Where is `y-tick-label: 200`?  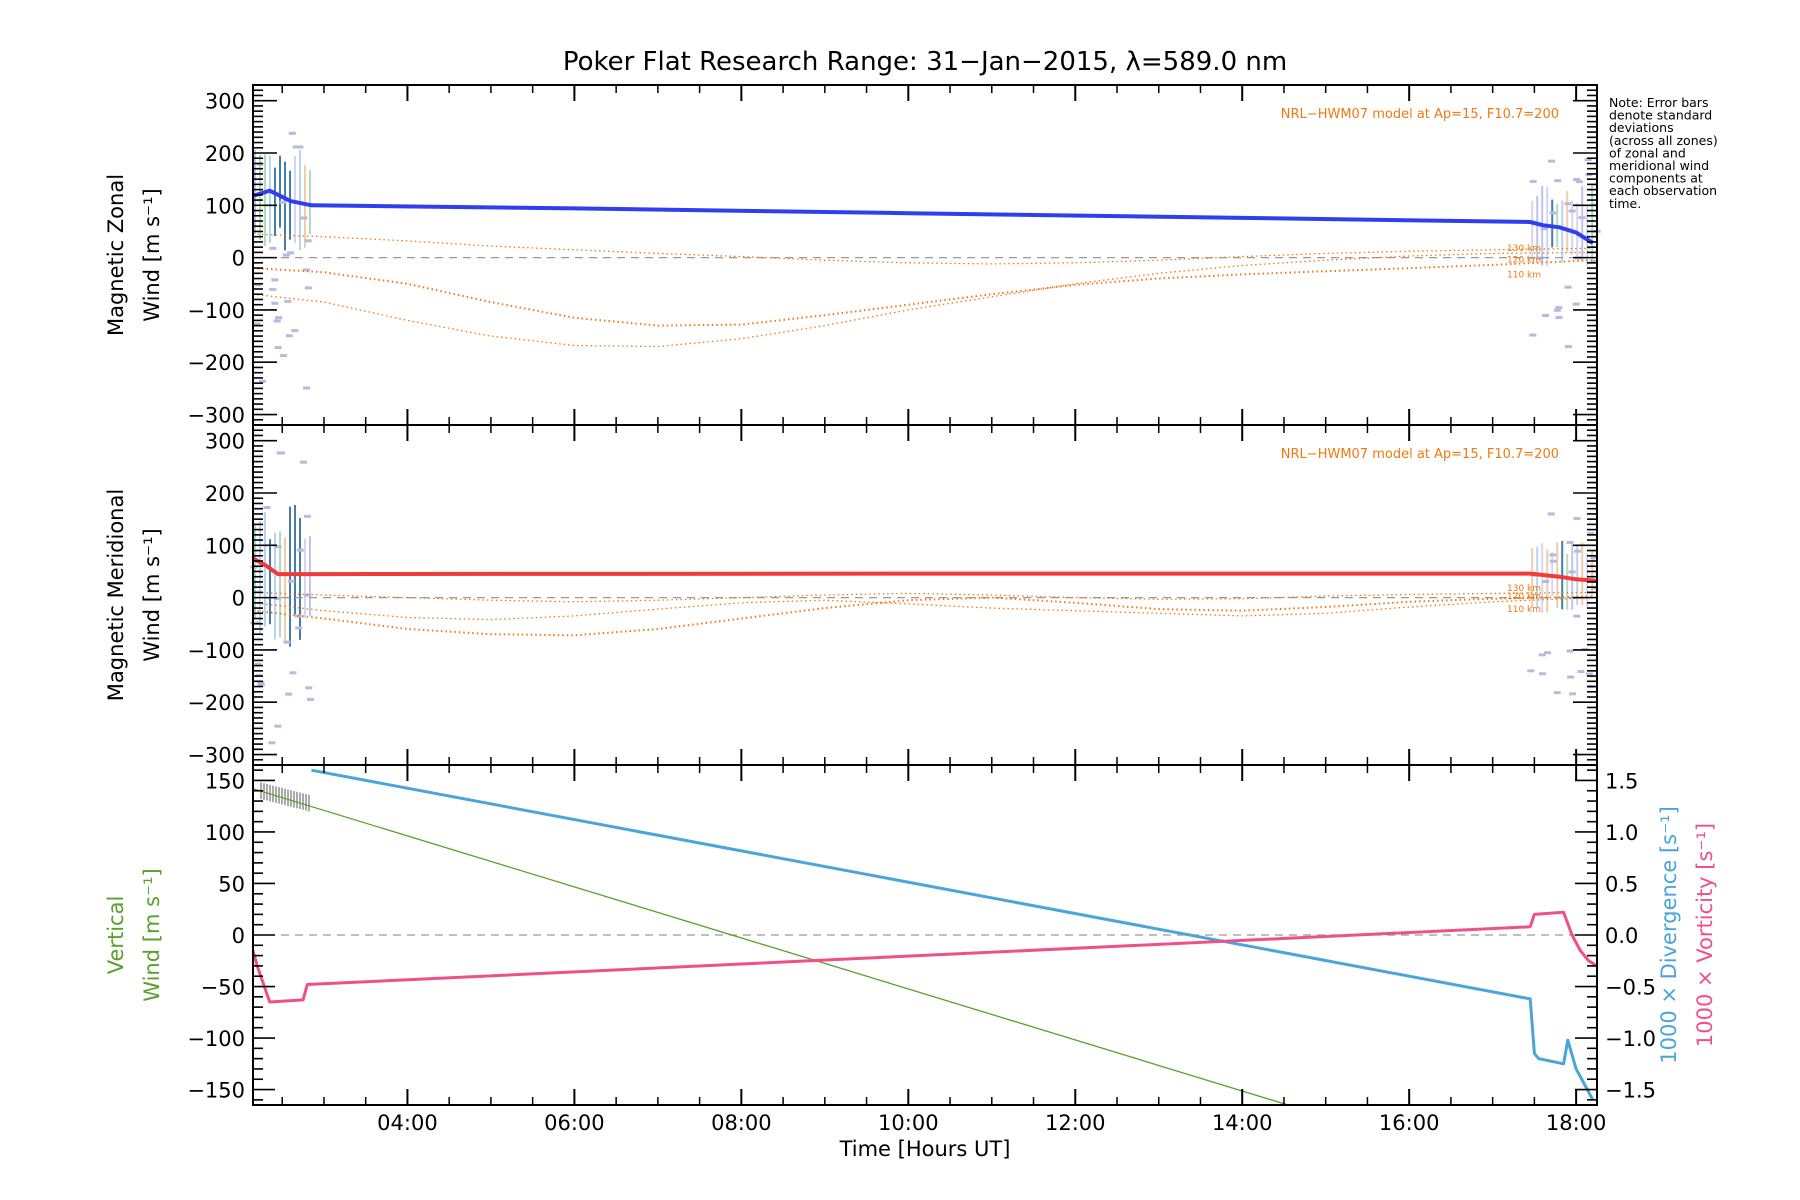
y-tick-label: 200 is located at coordinates (225, 154).